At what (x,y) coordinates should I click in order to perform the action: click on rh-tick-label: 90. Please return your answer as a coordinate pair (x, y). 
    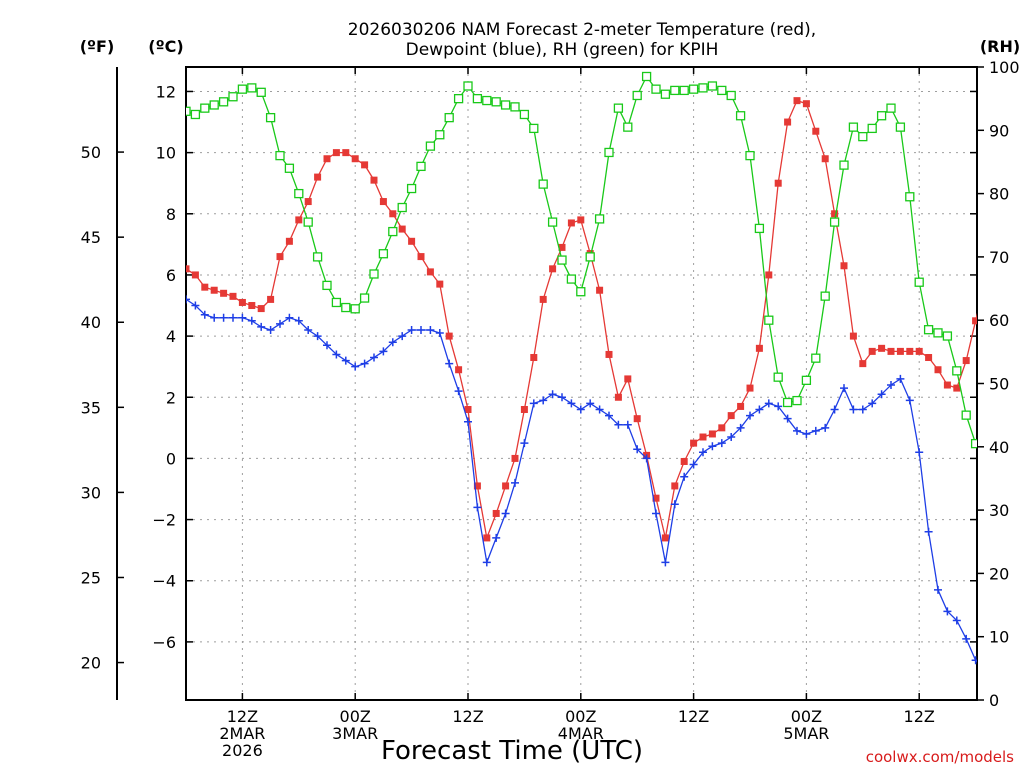
    Looking at the image, I should click on (999, 130).